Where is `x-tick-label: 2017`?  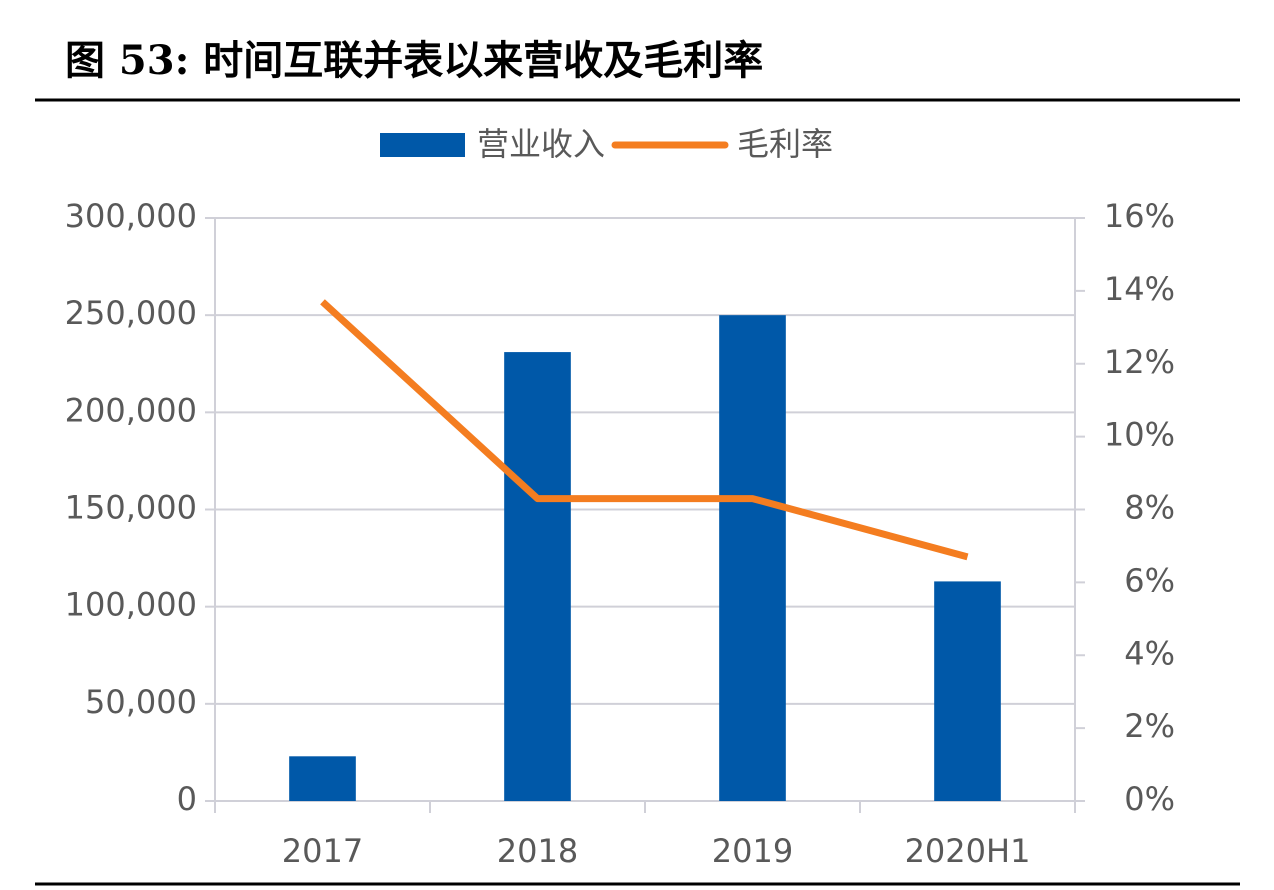
x-tick-label: 2017 is located at coordinates (322, 851).